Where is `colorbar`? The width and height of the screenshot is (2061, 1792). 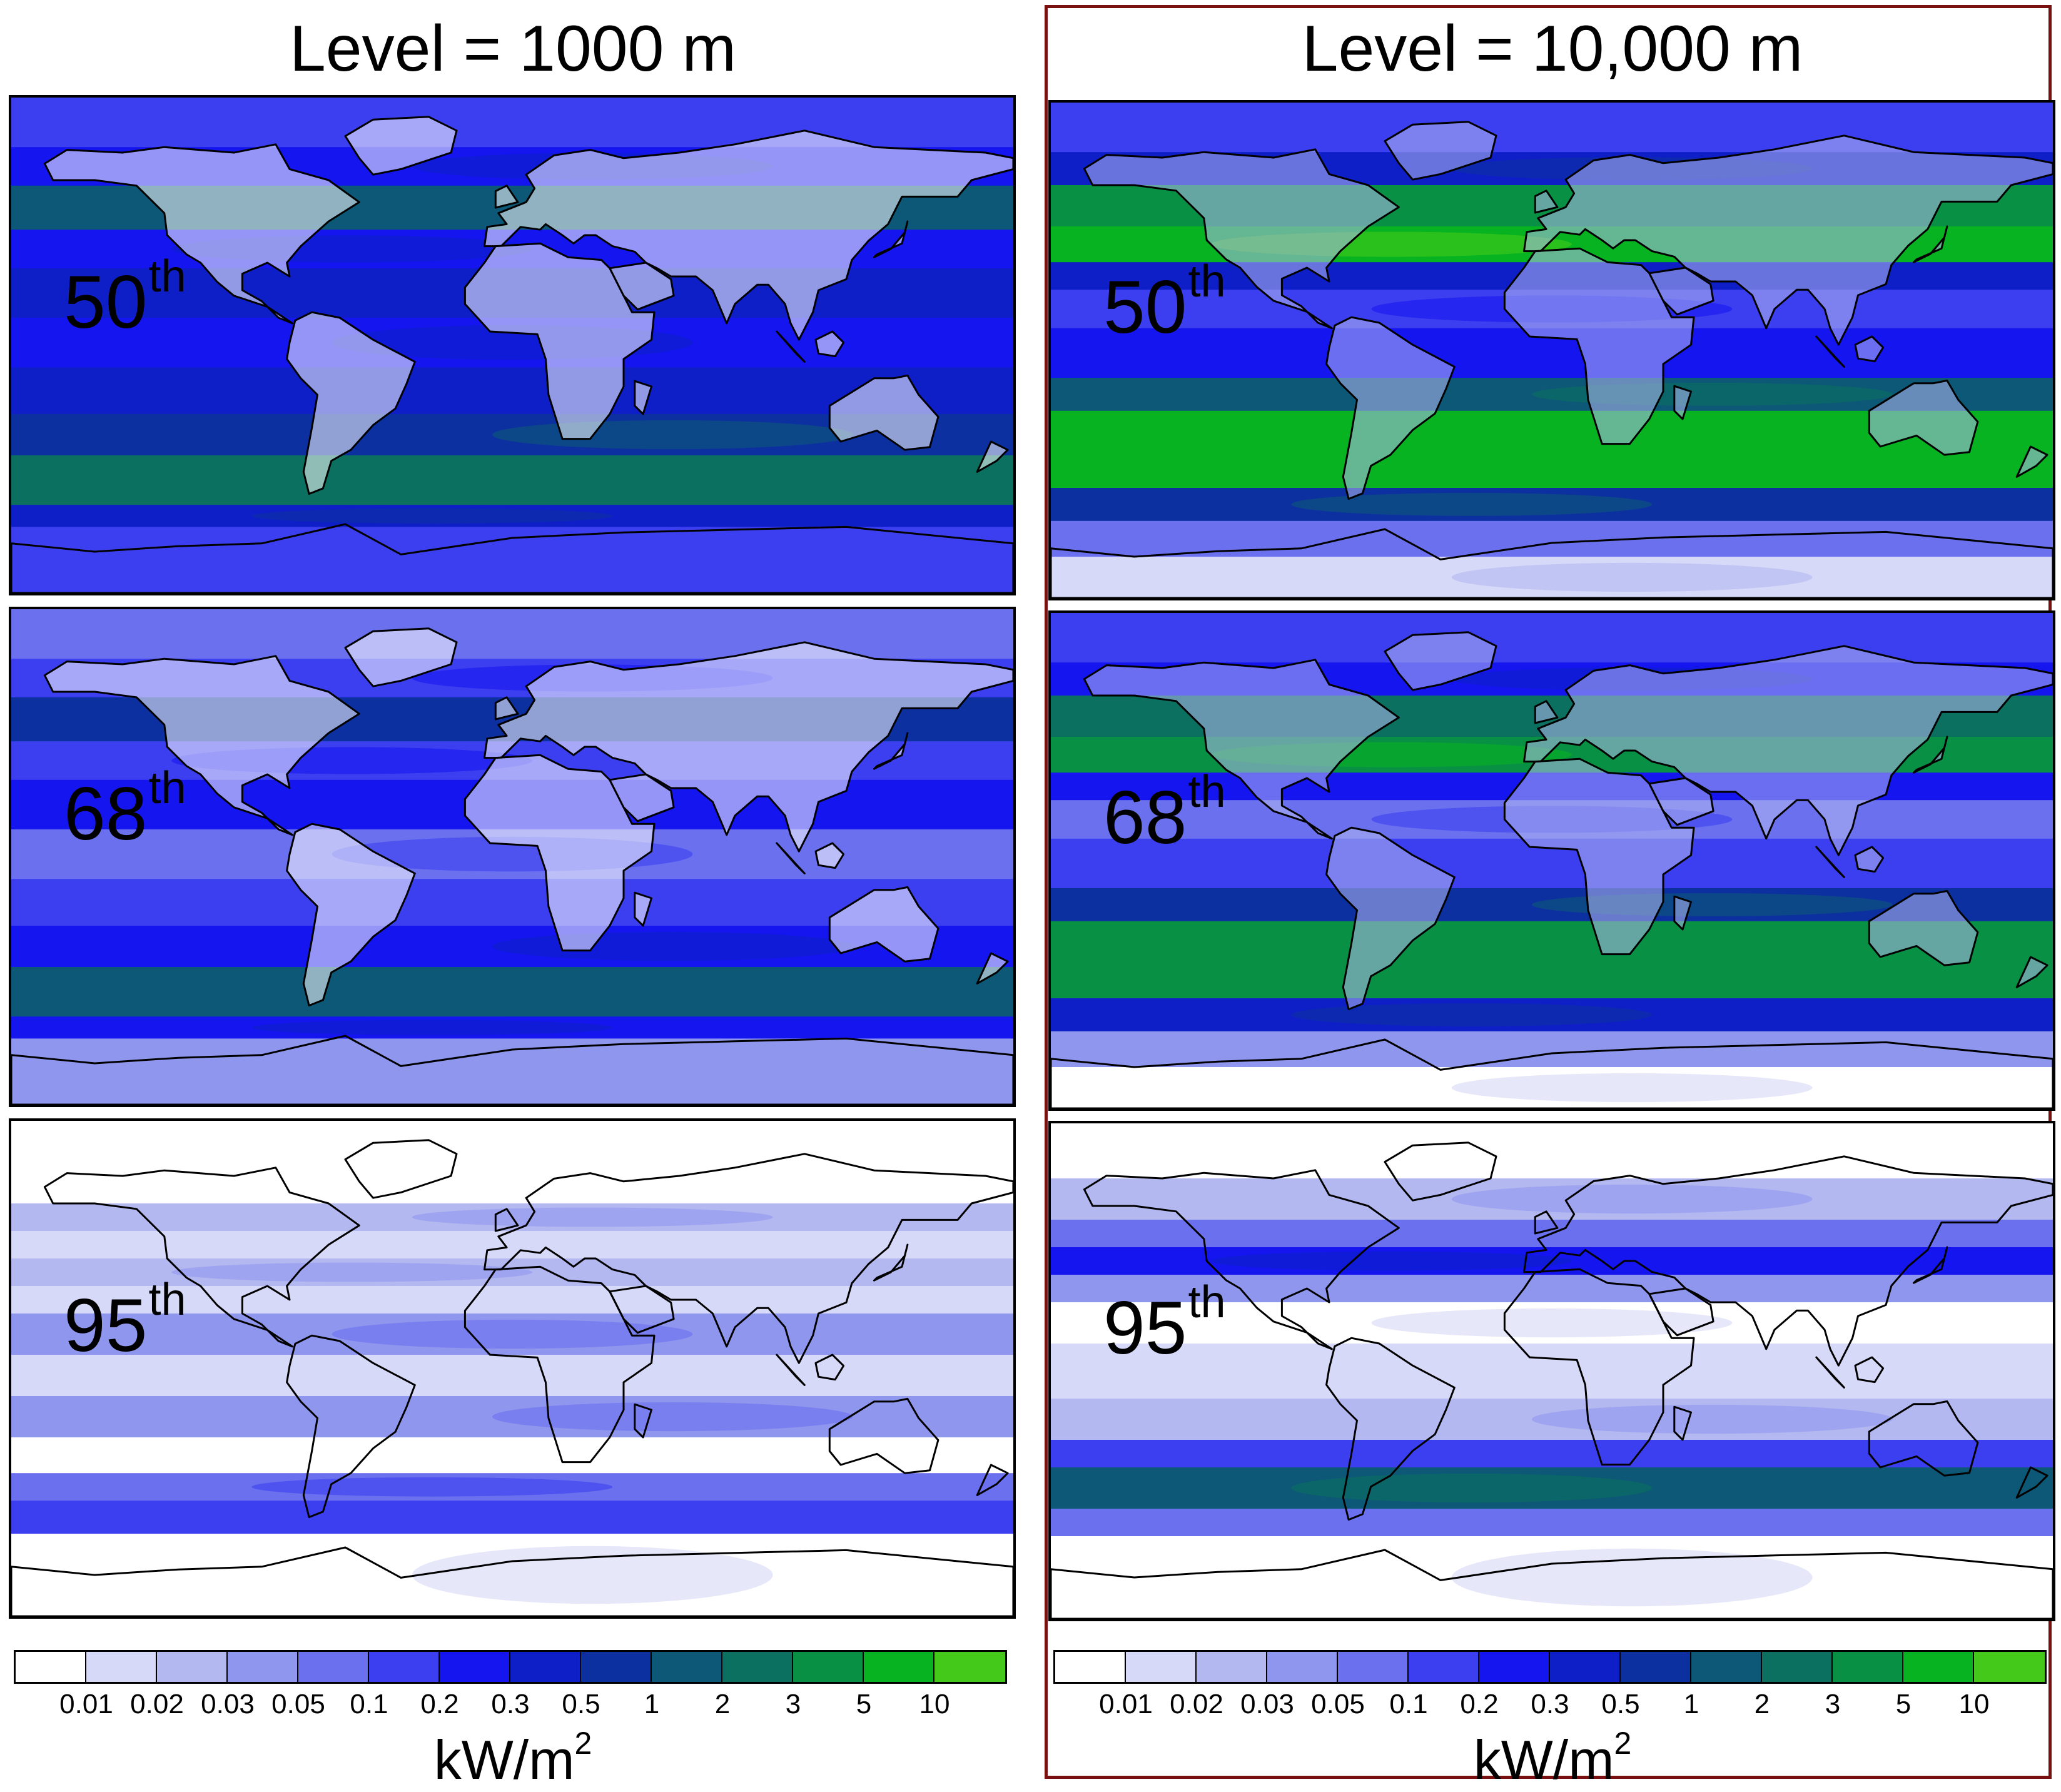 colorbar is located at coordinates (1550, 1667).